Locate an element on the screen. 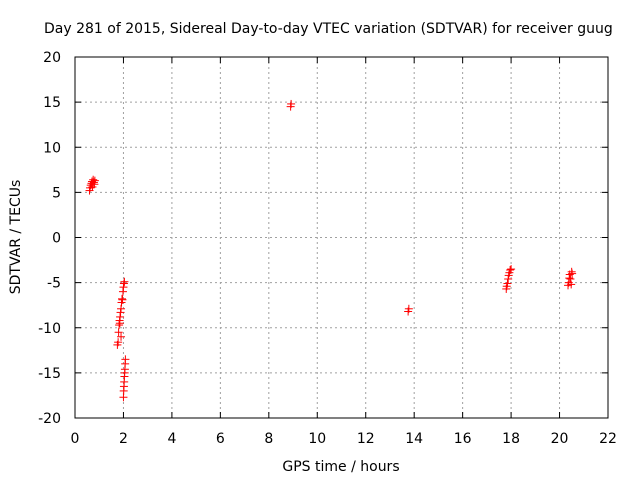 Image resolution: width=640 pixels, height=480 pixels. x-tick-label: 0 is located at coordinates (75, 439).